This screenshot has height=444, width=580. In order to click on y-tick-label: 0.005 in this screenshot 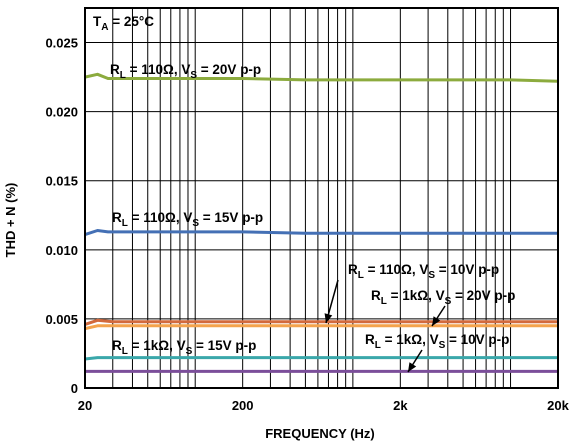, I will do `click(61, 319)`.